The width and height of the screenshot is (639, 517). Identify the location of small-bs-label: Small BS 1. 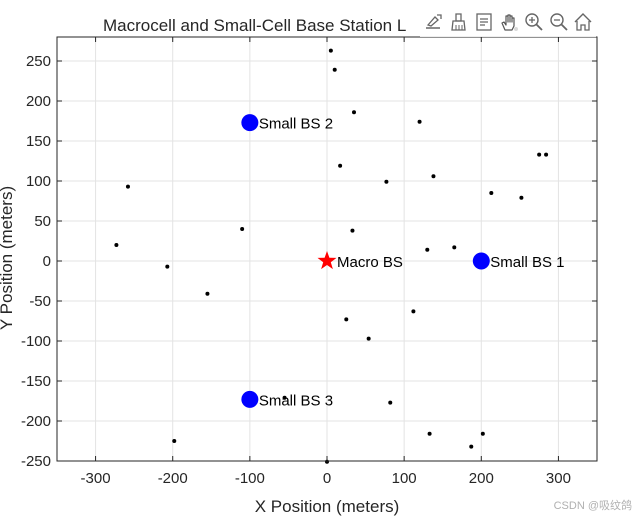
(527, 262).